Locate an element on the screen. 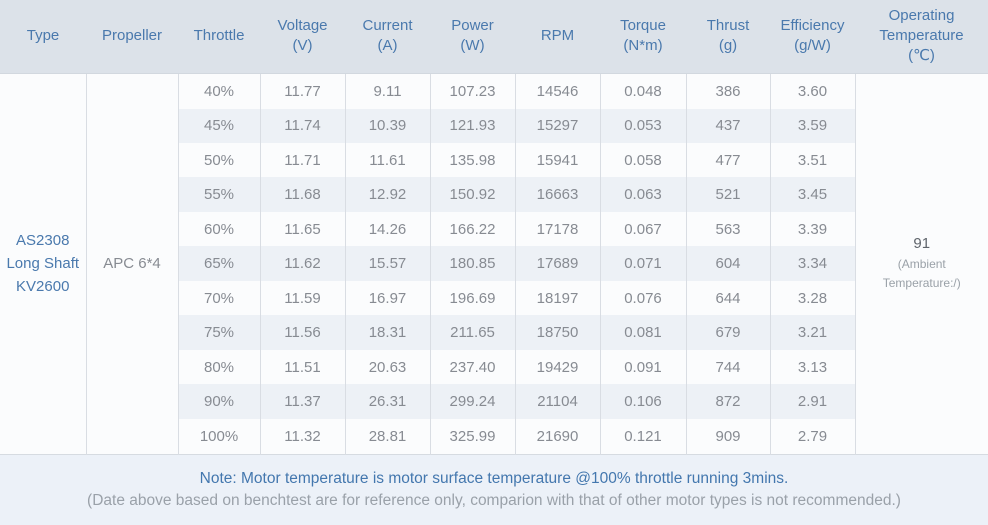  cell-torque: 0.076 is located at coordinates (642, 298).